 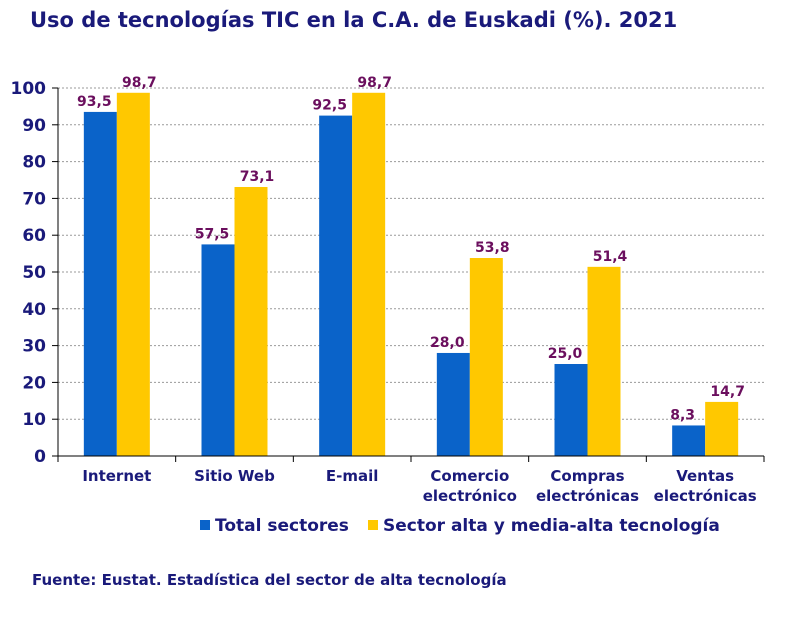 I want to click on y-tick-label: 50, so click(x=34, y=273).